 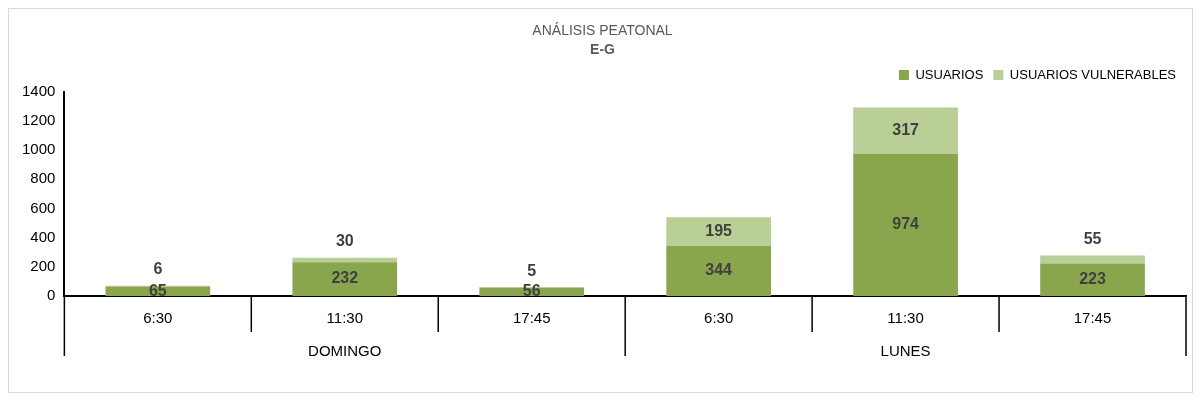 What do you see at coordinates (51, 295) in the screenshot?
I see `y-tick-label: 0` at bounding box center [51, 295].